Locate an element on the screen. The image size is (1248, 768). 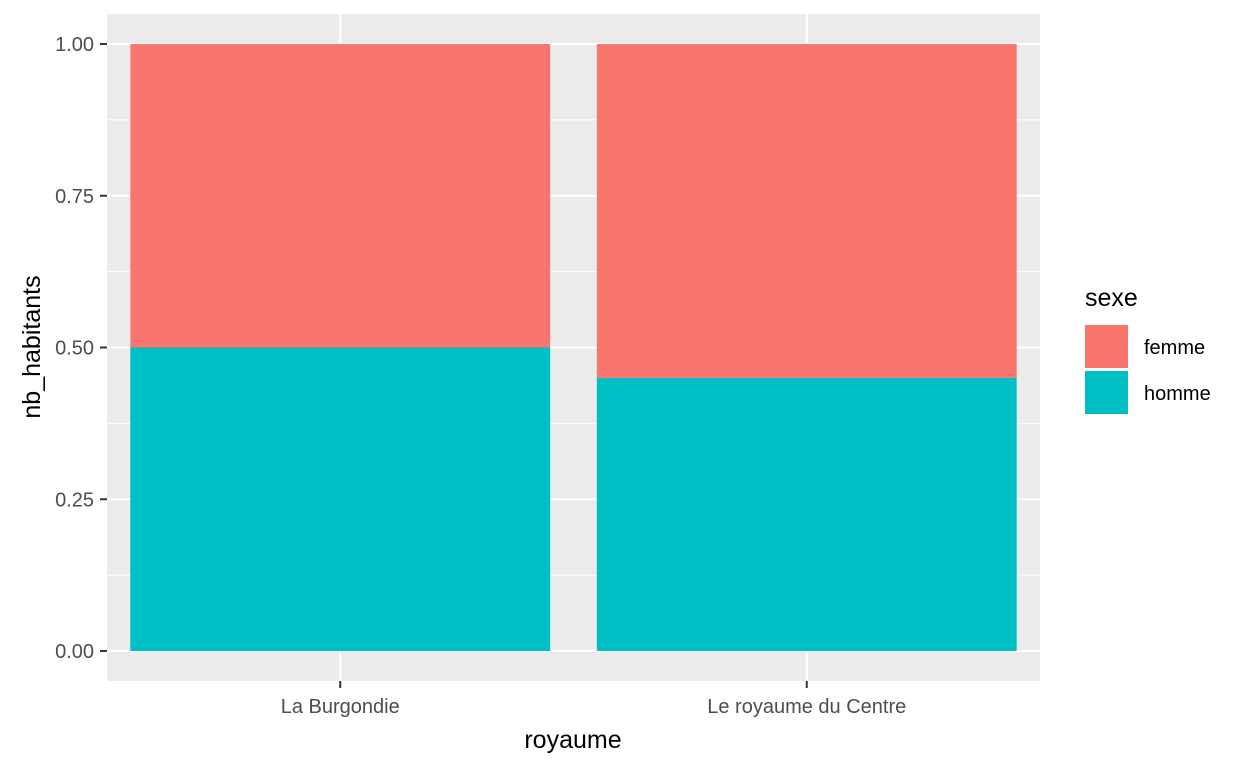
legend-label-femme: femme is located at coordinates (1174, 348).